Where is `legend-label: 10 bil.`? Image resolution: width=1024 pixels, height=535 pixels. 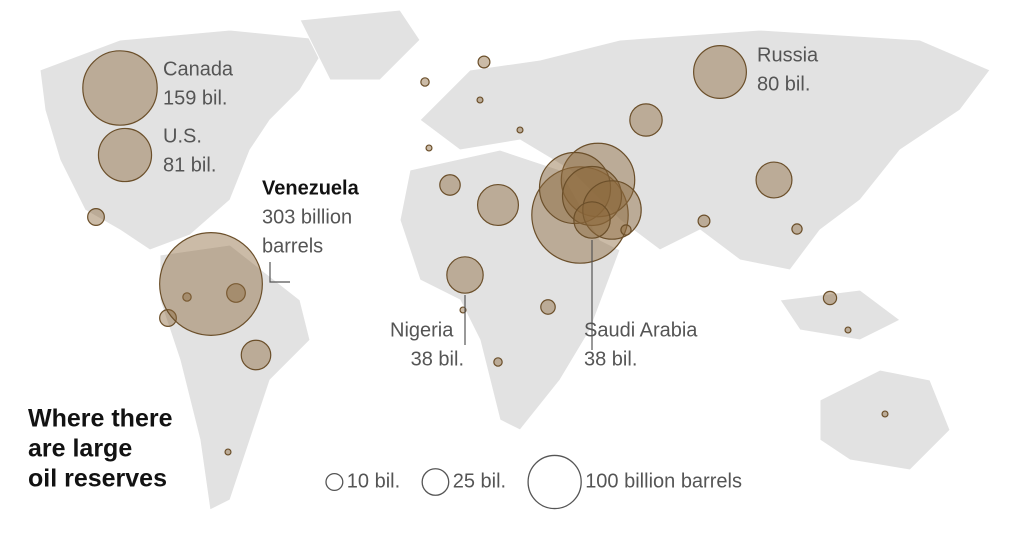
legend-label: 10 bil. is located at coordinates (373, 481).